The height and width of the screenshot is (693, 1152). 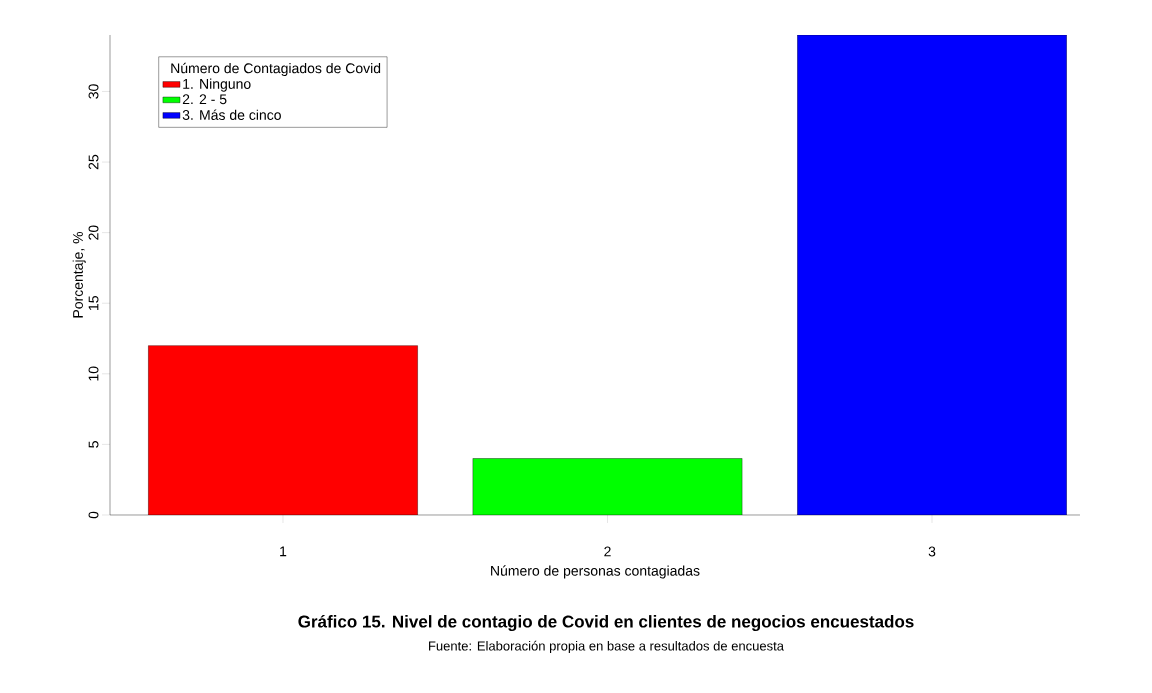 What do you see at coordinates (606, 623) in the screenshot?
I see `text: Gráfico 15. Nivel de contagio de Covid en clientes de negocios encuestados` at bounding box center [606, 623].